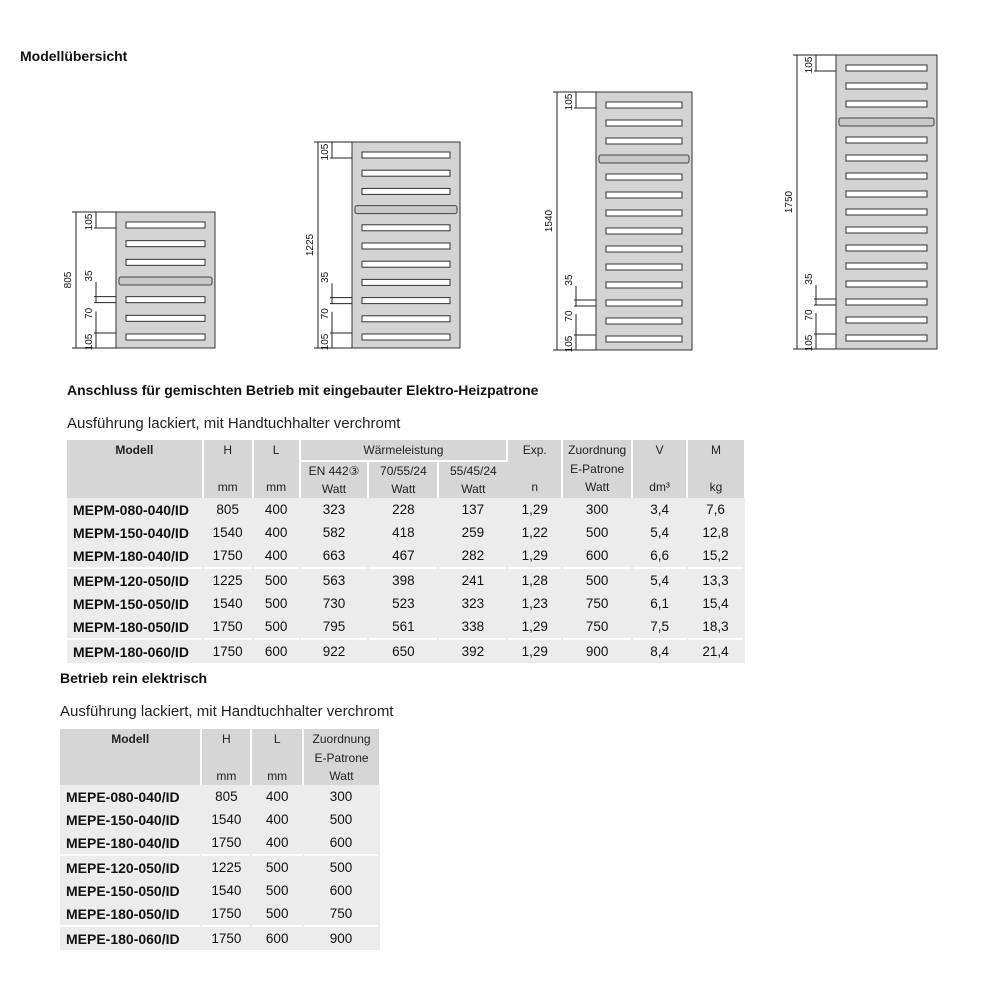  What do you see at coordinates (660, 509) in the screenshot?
I see `value-cell: 3,4` at bounding box center [660, 509].